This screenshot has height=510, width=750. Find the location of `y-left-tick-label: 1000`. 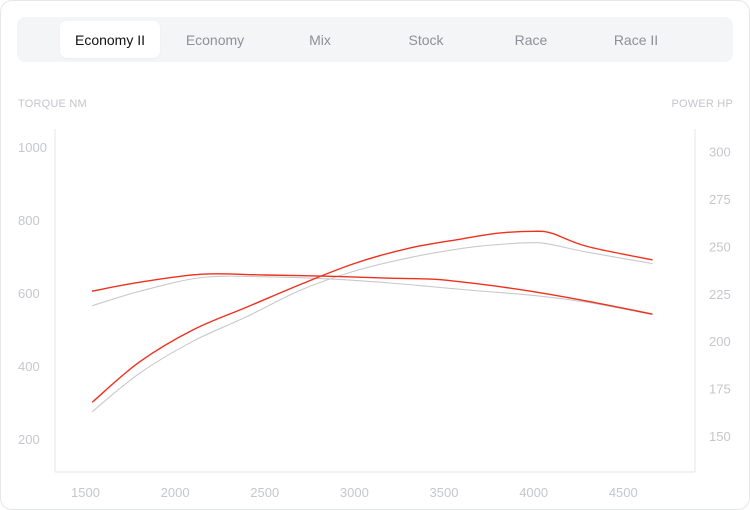

y-left-tick-label: 1000 is located at coordinates (32, 147).